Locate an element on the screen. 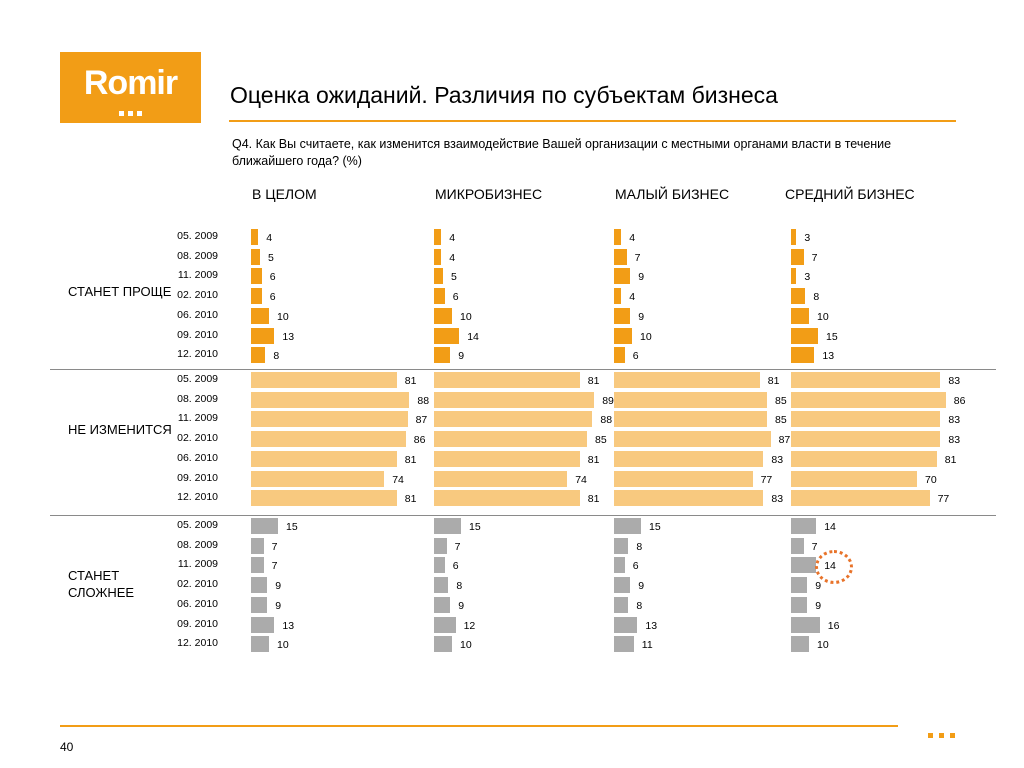 This screenshot has width=1024, height=768. column-header: В ЦЕЛОМ is located at coordinates (284, 194).